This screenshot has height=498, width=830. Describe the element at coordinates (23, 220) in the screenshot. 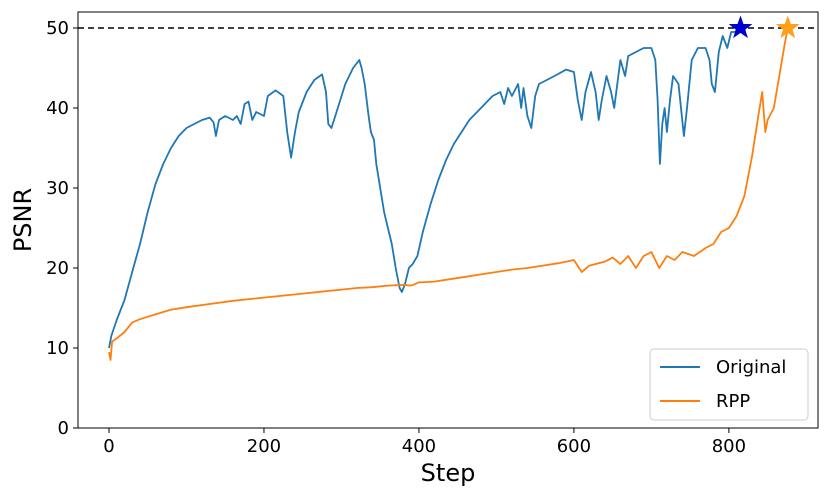

I see `y-axis-title: PSNR` at that location.